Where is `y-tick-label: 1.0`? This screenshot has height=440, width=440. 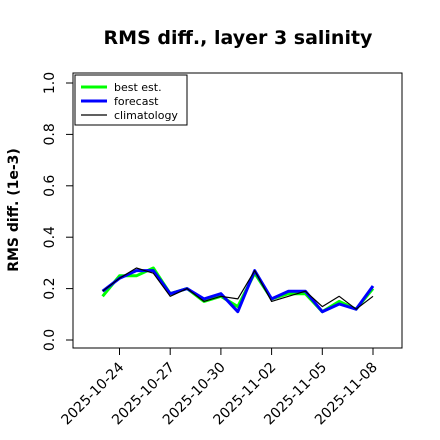
y-tick-label: 1.0 is located at coordinates (50, 83).